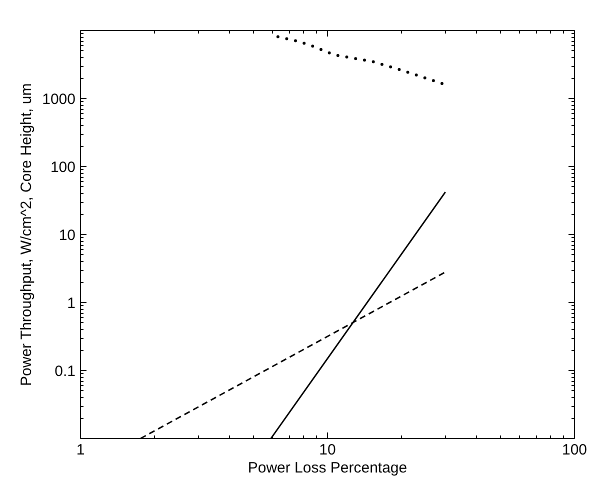 The width and height of the screenshot is (614, 488). What do you see at coordinates (328, 468) in the screenshot?
I see `x-axis-title: Power Loss Percentage` at bounding box center [328, 468].